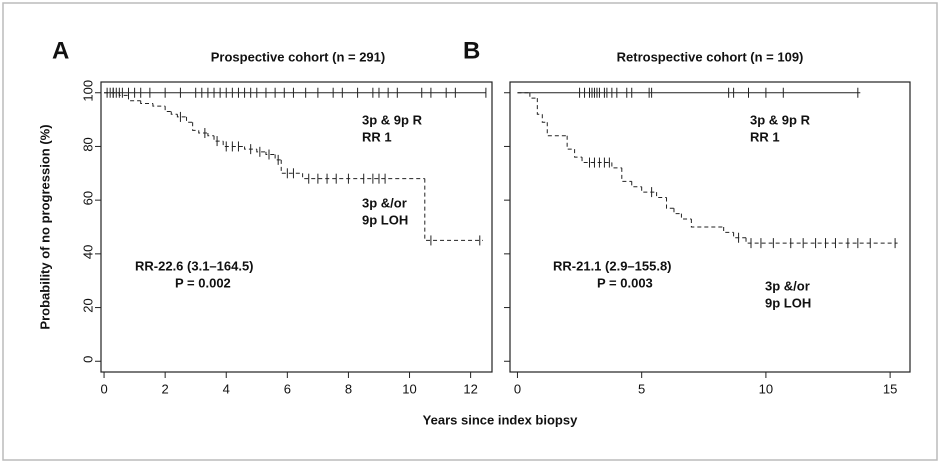 The width and height of the screenshot is (940, 463). What do you see at coordinates (298, 56) in the screenshot?
I see `panel-title: Prospective cohort (n = 291)` at bounding box center [298, 56].